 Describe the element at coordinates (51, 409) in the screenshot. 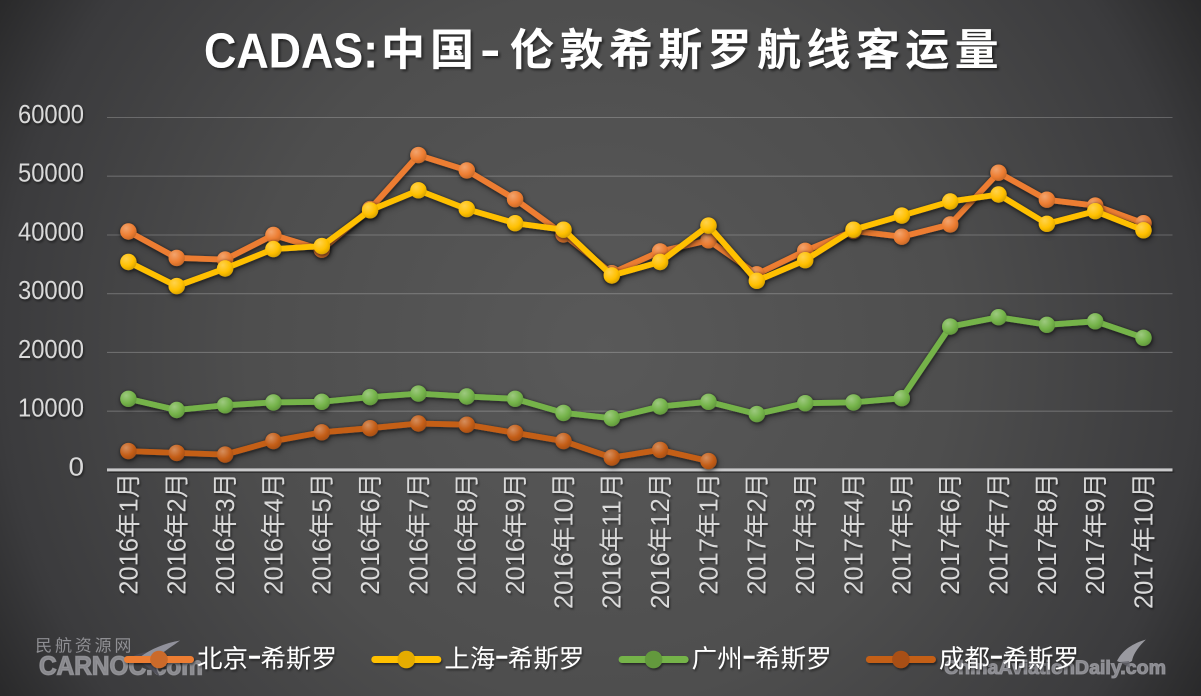

I see `svg-text: 10000` at that location.